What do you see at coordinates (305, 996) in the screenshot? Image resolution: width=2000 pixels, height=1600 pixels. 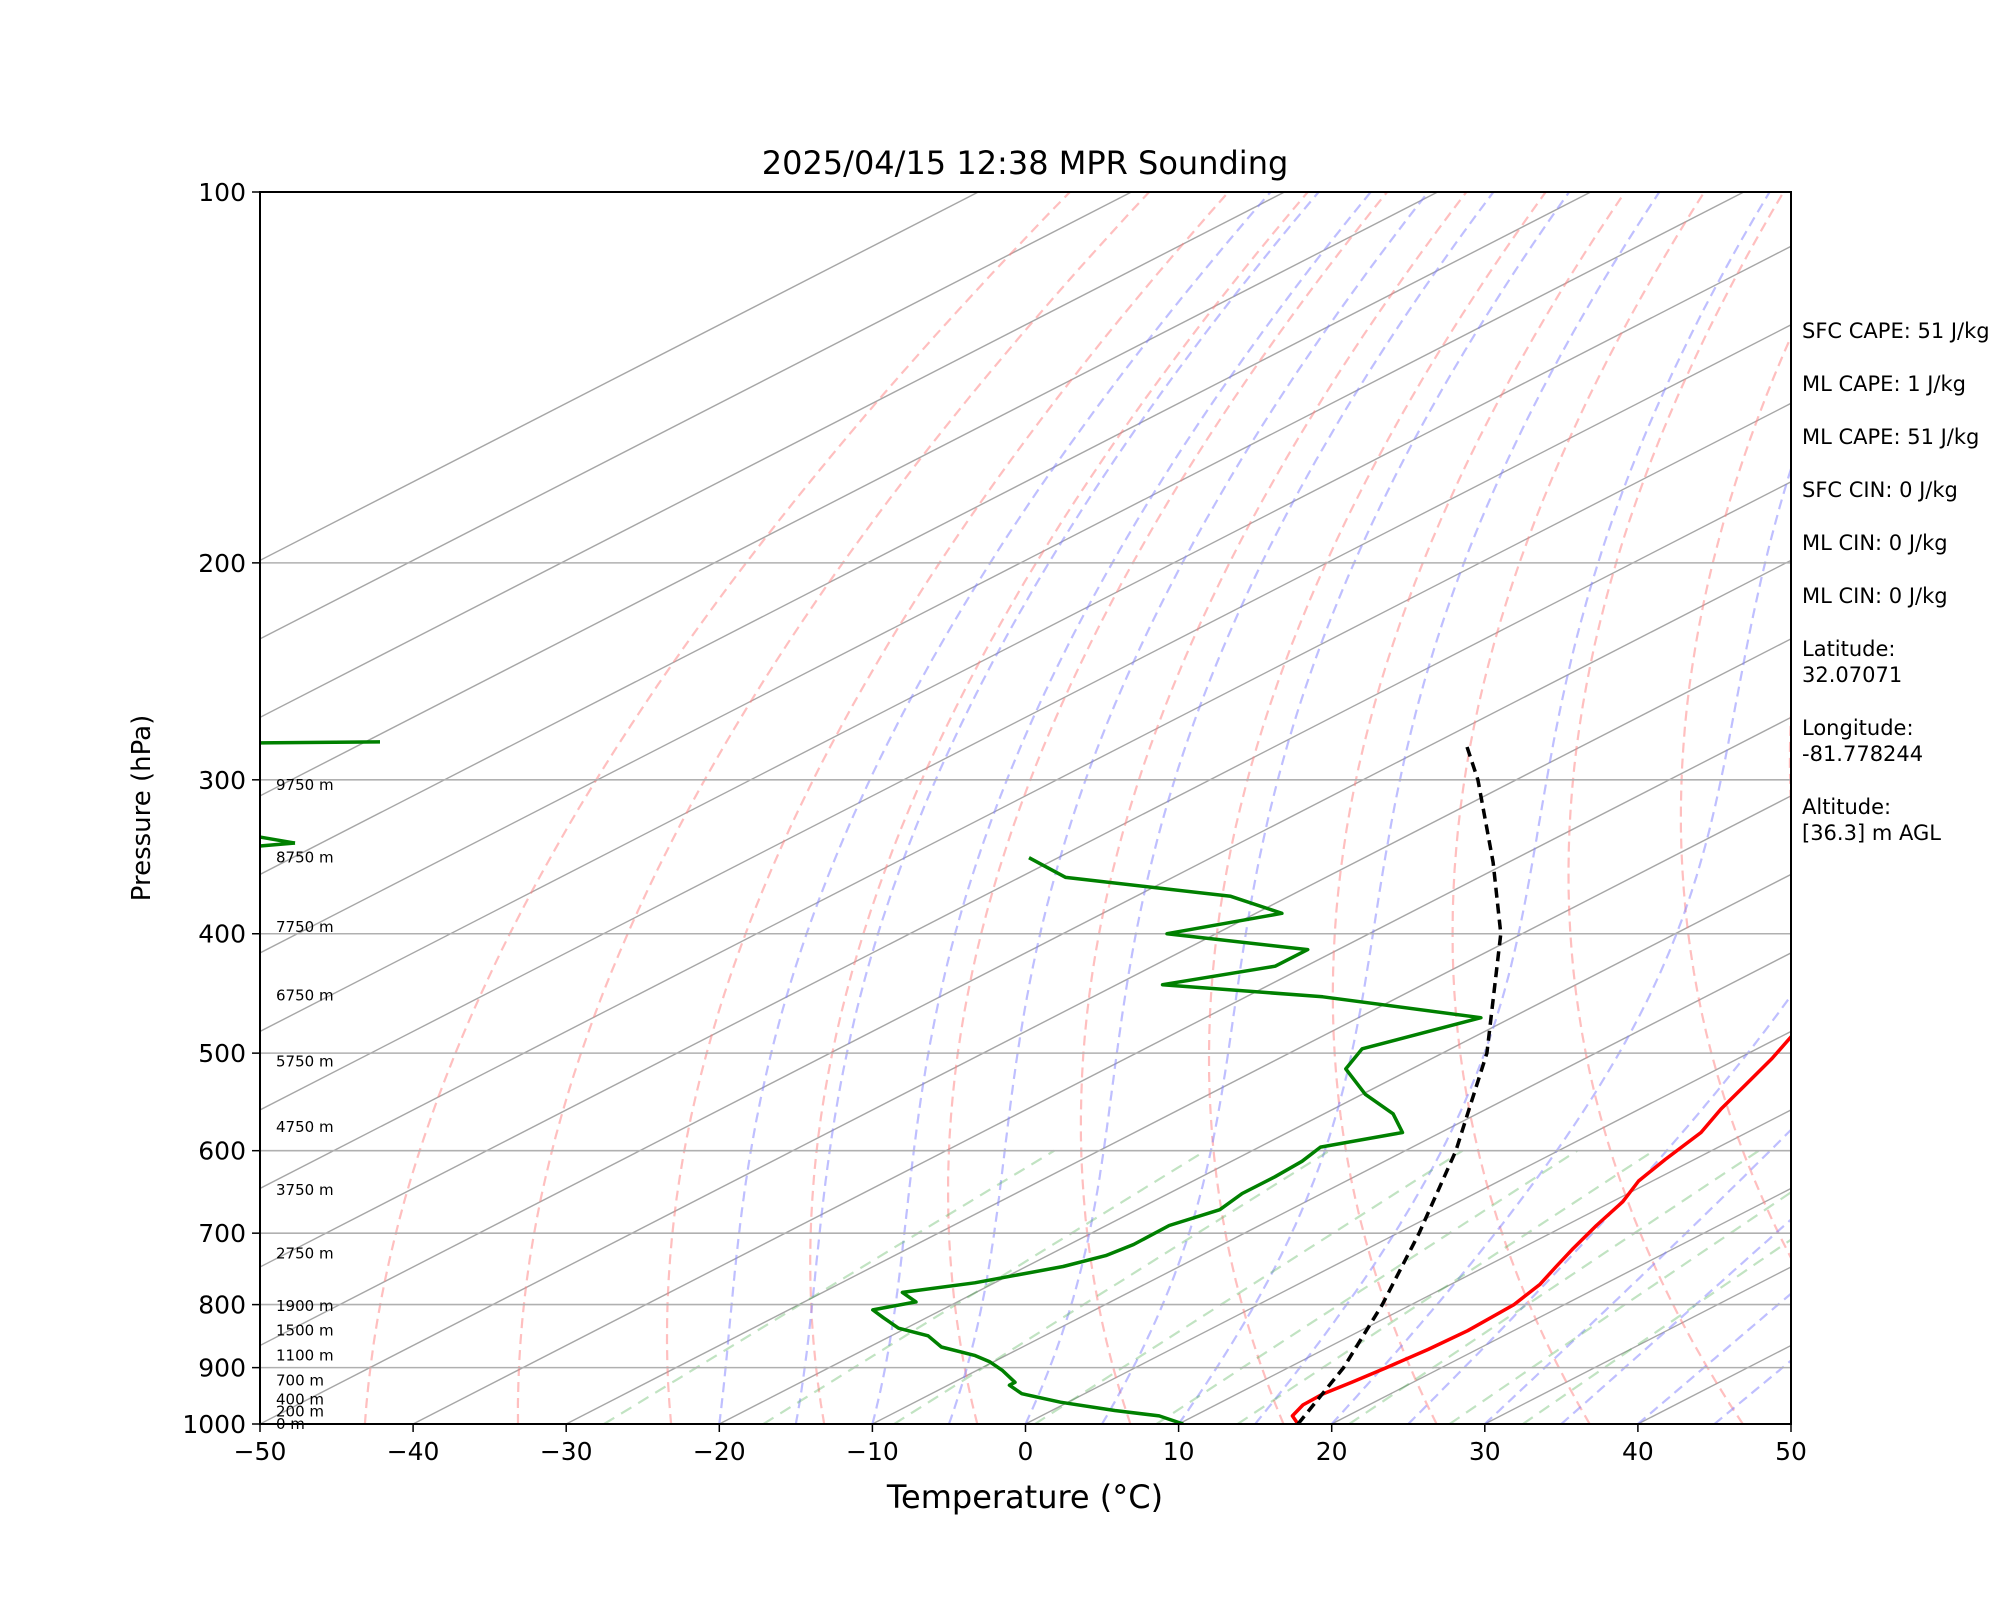 I see `height-label: 6750 m` at bounding box center [305, 996].